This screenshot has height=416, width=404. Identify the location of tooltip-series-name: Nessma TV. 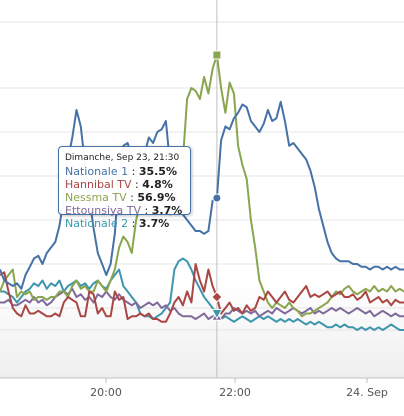
(96, 197).